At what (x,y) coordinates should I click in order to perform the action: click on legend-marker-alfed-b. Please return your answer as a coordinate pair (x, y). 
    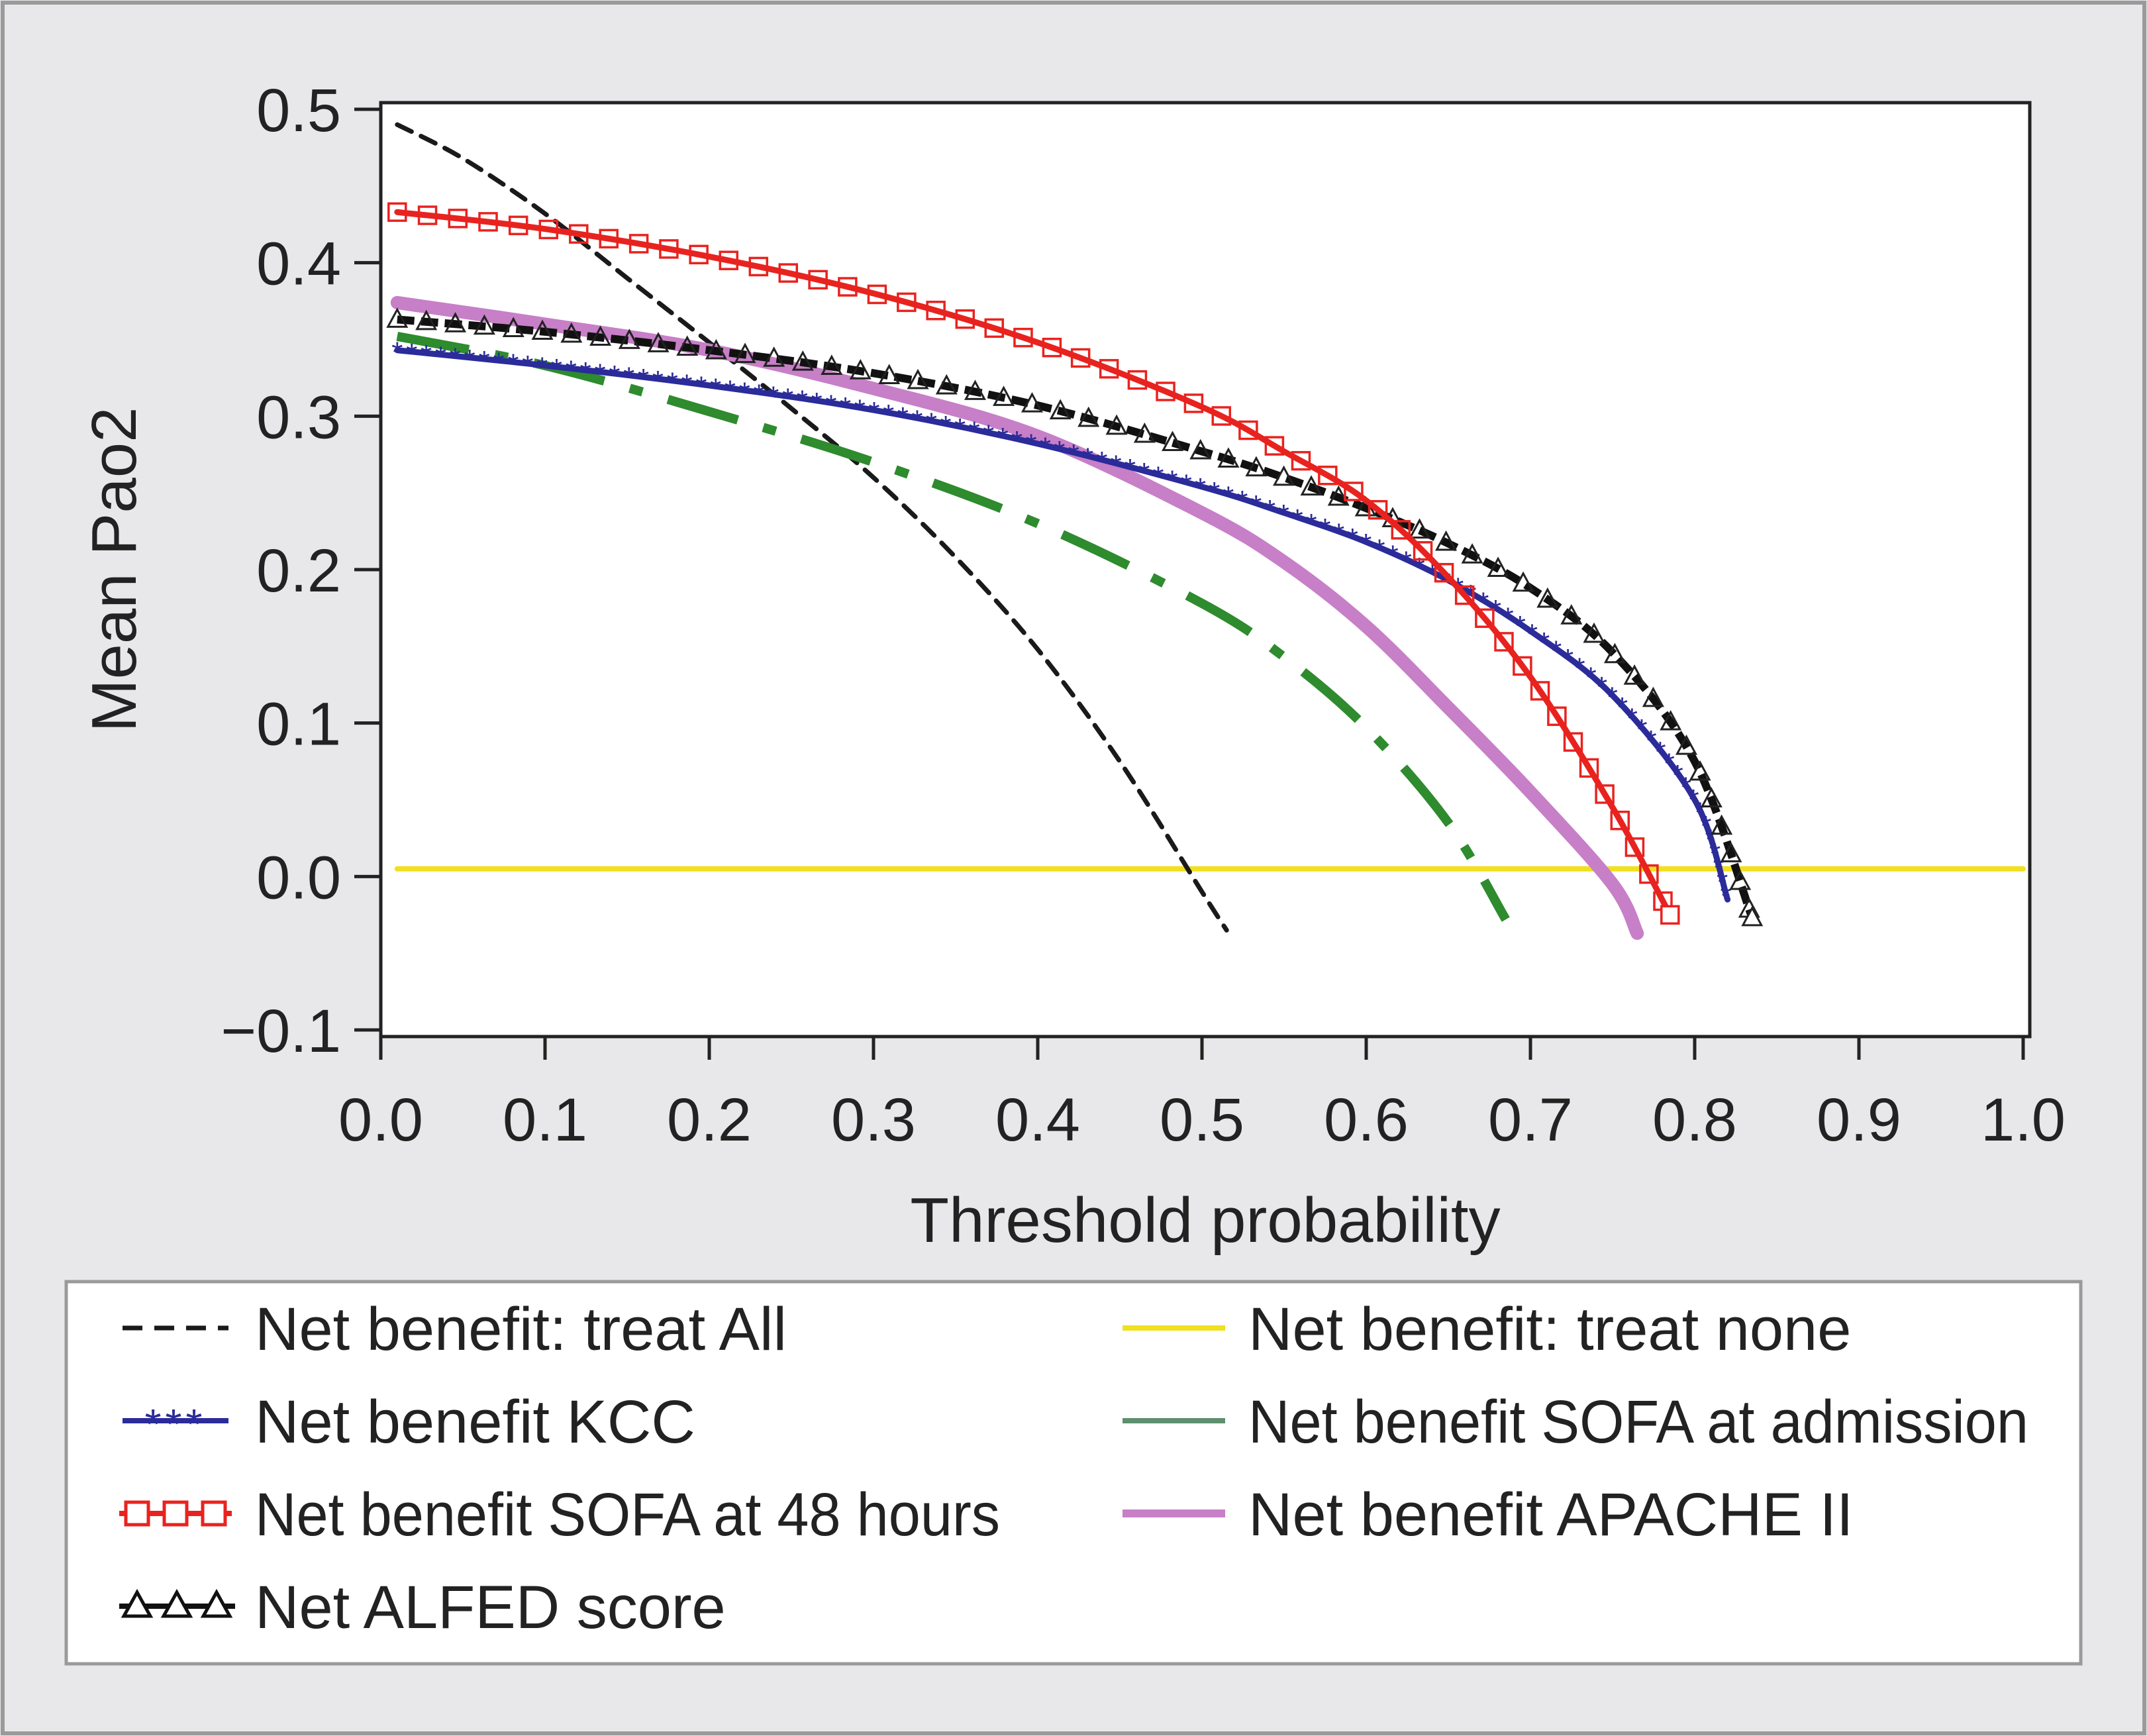
    Looking at the image, I should click on (176, 1603).